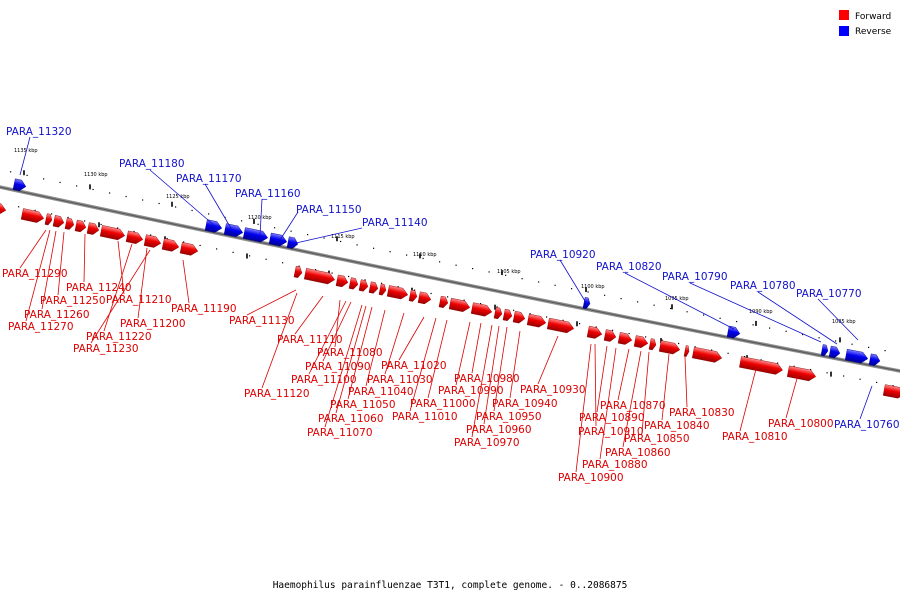  What do you see at coordinates (873, 17) in the screenshot?
I see `legend-forward-label: Forward` at bounding box center [873, 17].